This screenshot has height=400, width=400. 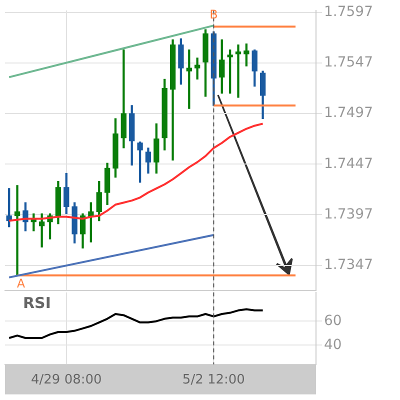 What do you see at coordinates (214, 15) in the screenshot?
I see `annotation: B` at bounding box center [214, 15].